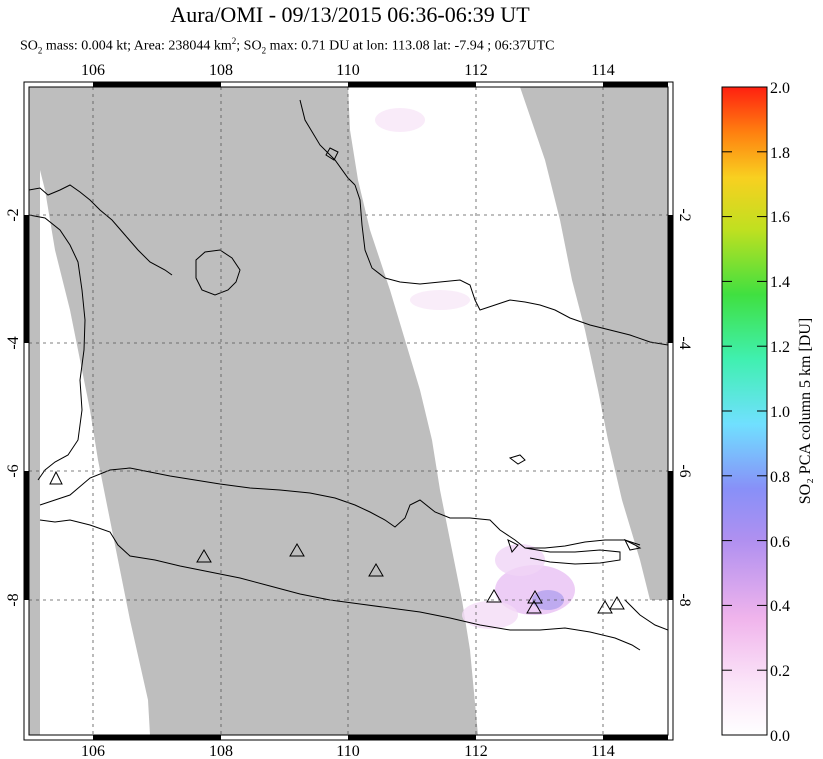 This screenshot has height=759, width=823. What do you see at coordinates (347, 70) in the screenshot?
I see `lon-tick-top: 110` at bounding box center [347, 70].